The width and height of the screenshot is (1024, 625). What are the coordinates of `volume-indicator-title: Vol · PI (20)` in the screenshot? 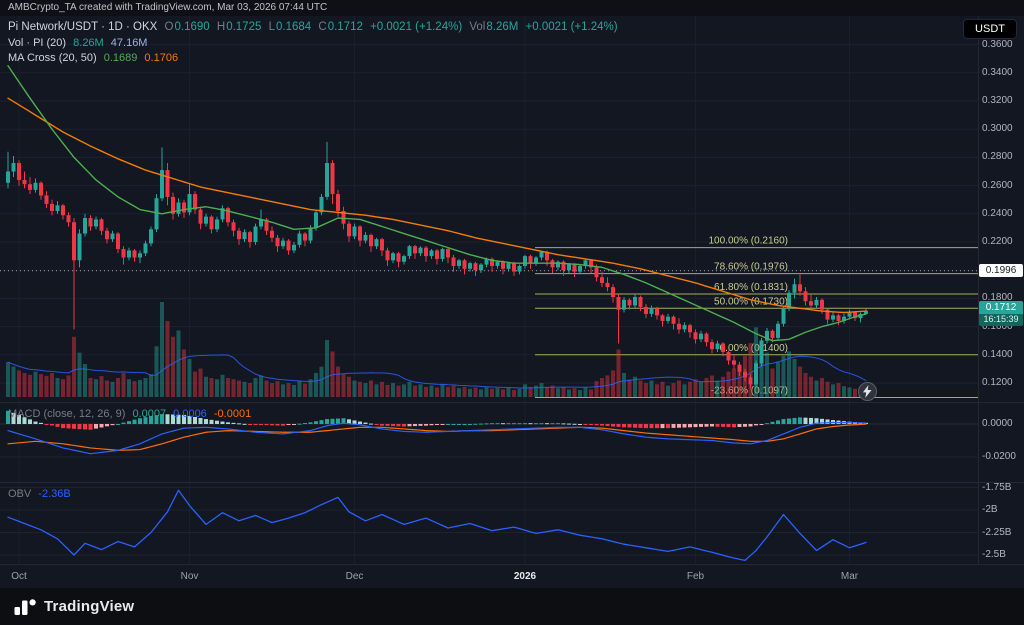 It's located at (37, 43).